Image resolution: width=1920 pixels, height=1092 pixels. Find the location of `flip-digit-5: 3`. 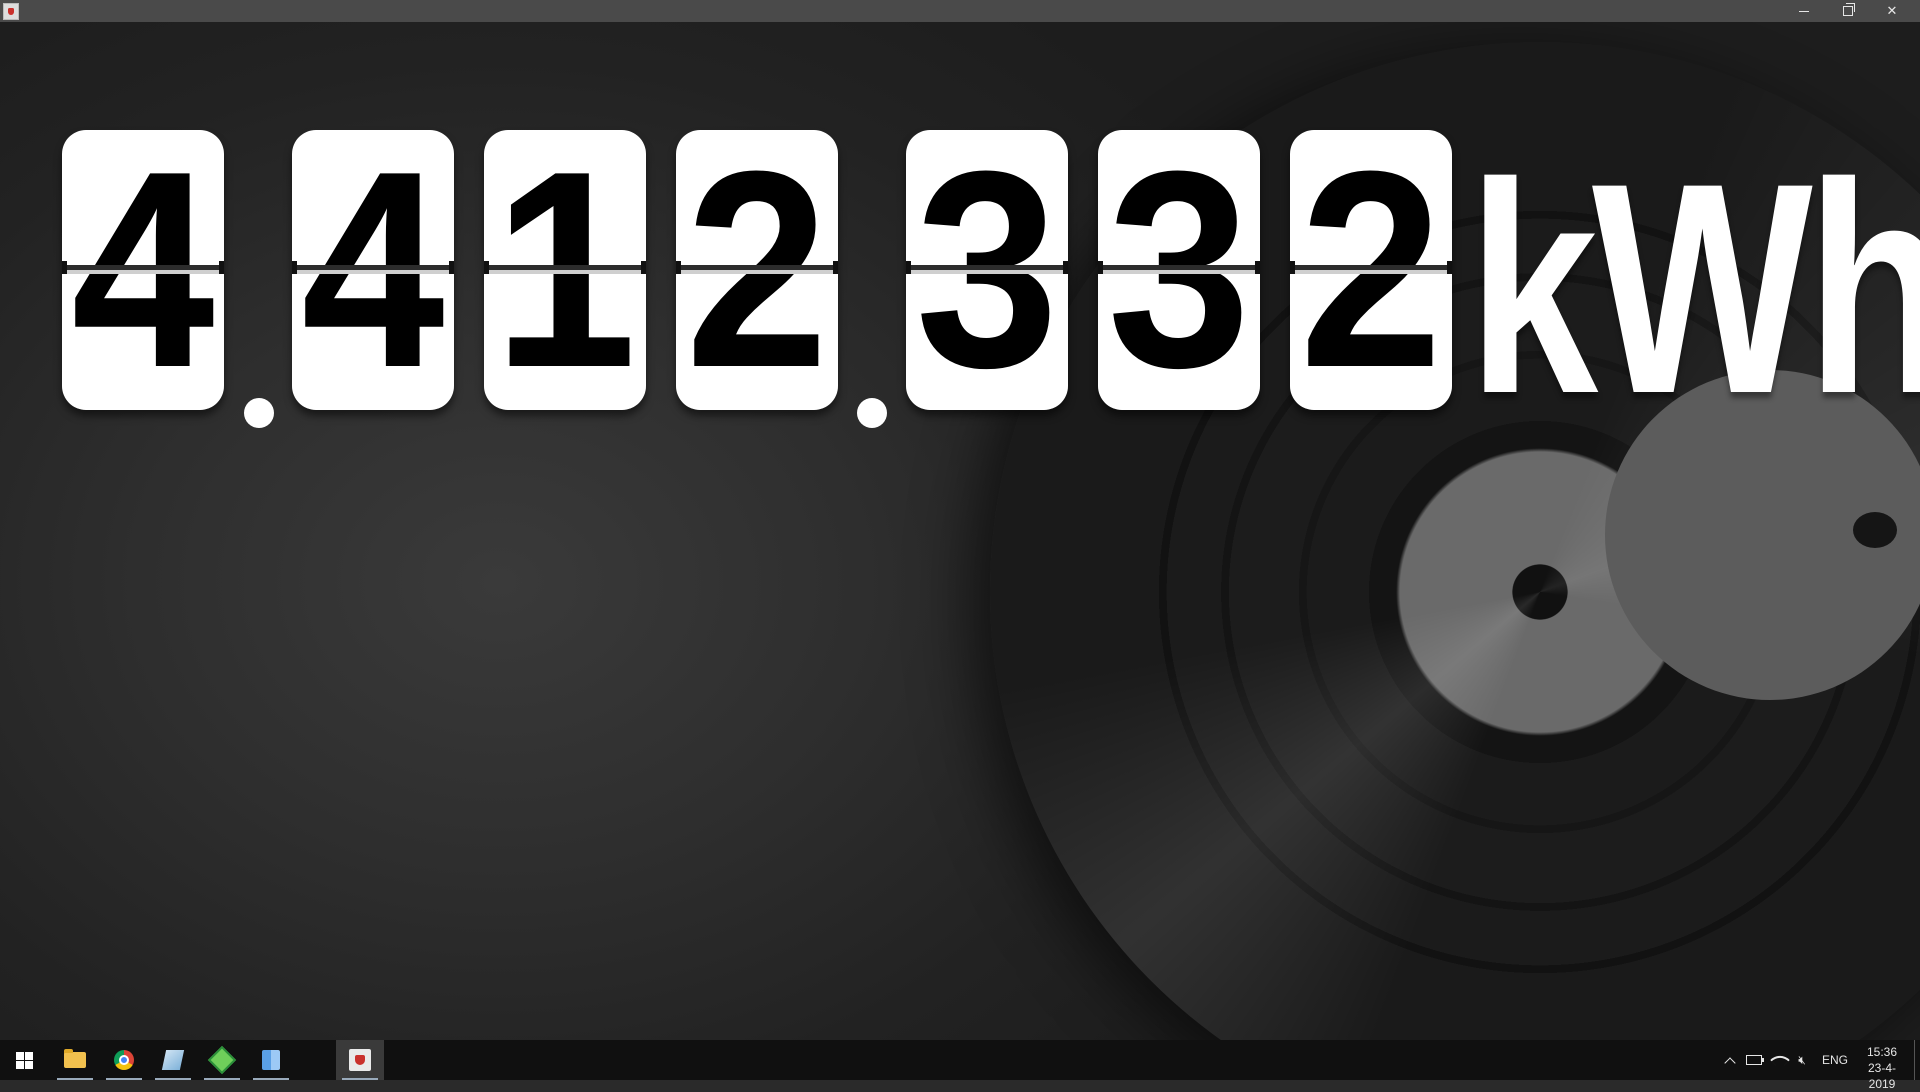

flip-digit-5: 3 is located at coordinates (987, 270).